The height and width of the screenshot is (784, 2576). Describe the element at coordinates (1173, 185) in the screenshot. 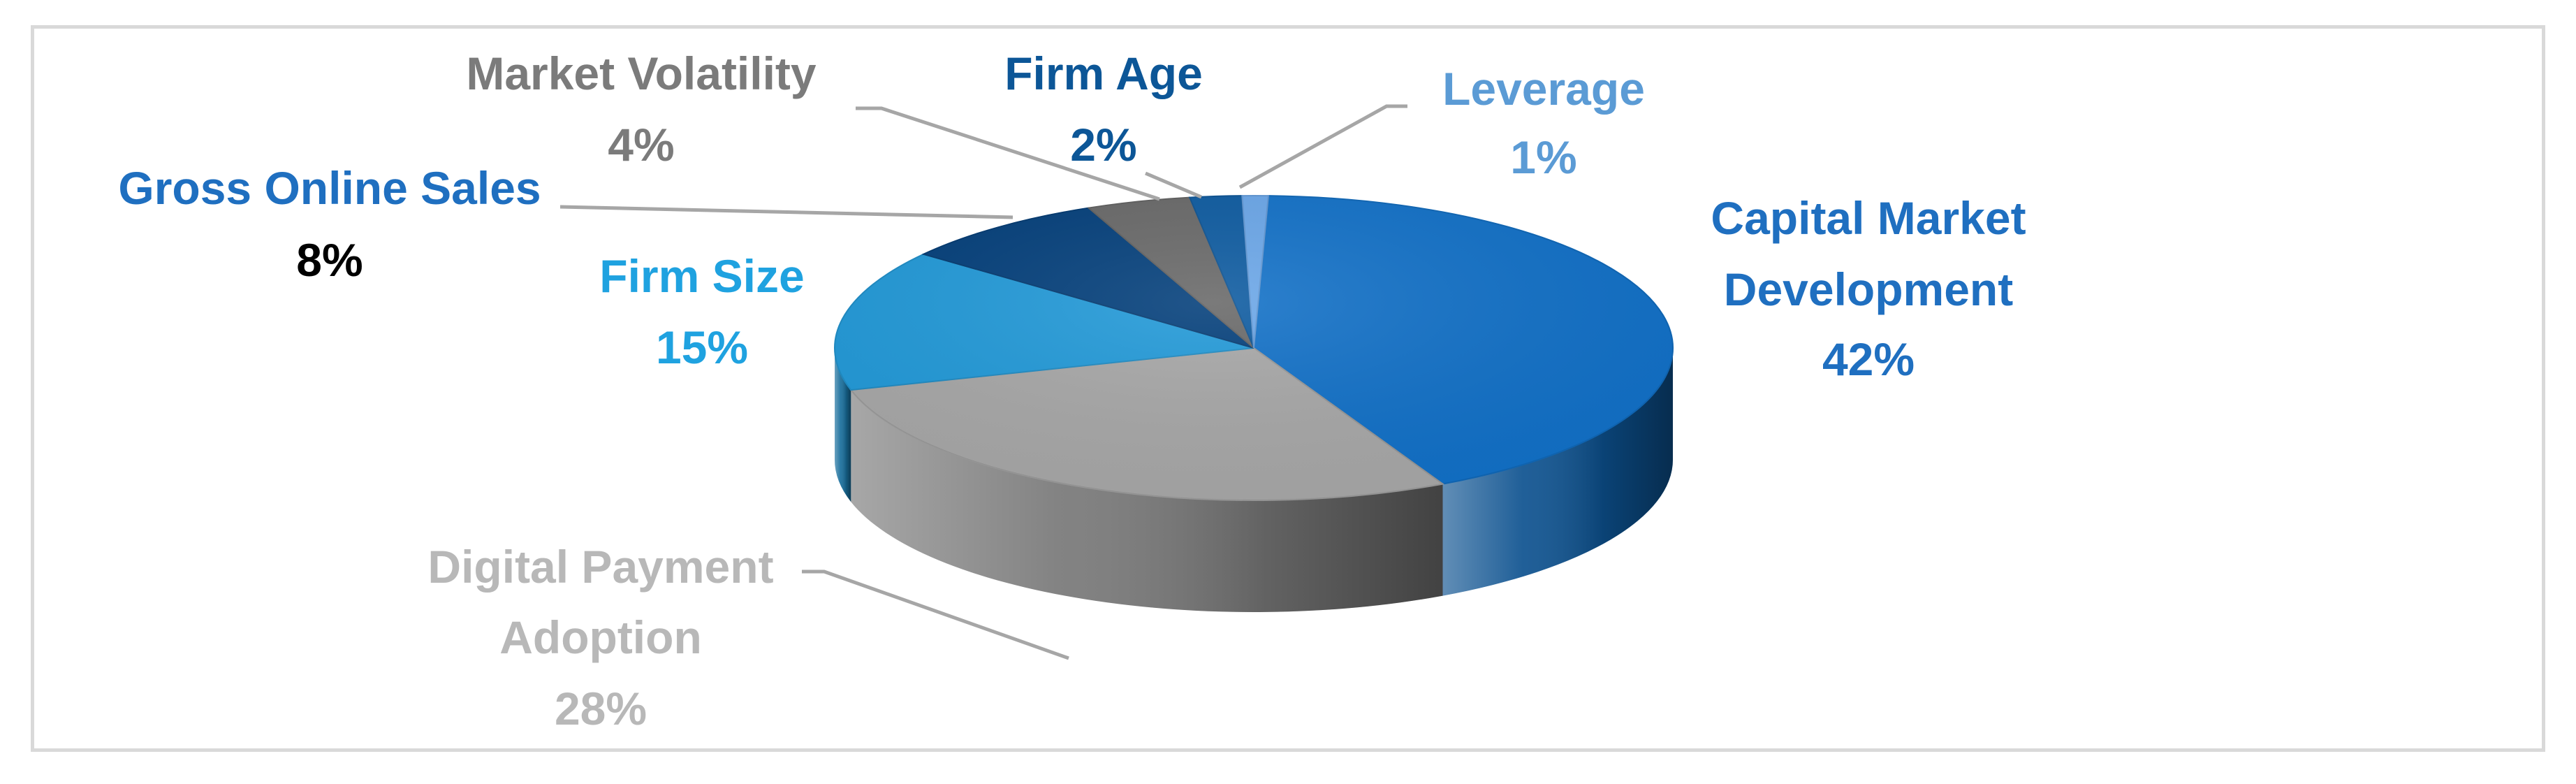

I see `leader-line-firm-age` at that location.